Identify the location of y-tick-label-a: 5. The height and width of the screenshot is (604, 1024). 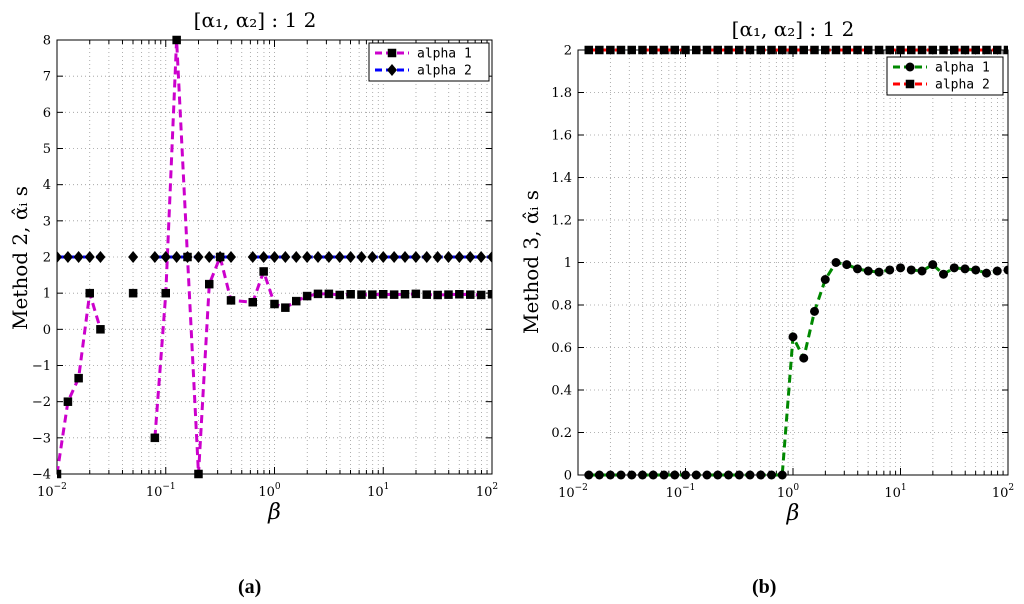
(47, 149).